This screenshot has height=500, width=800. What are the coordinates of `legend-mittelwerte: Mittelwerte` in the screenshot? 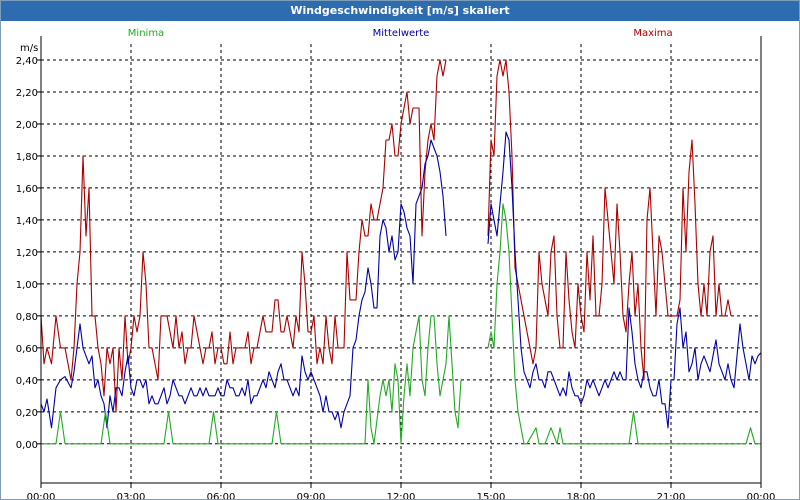 It's located at (401, 33).